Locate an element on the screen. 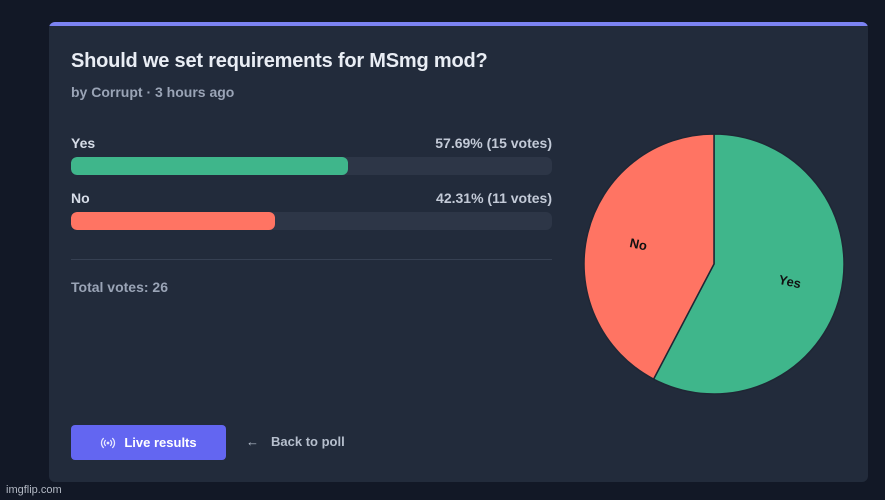 This screenshot has height=500, width=885. live-results-button: Live results is located at coordinates (148, 442).